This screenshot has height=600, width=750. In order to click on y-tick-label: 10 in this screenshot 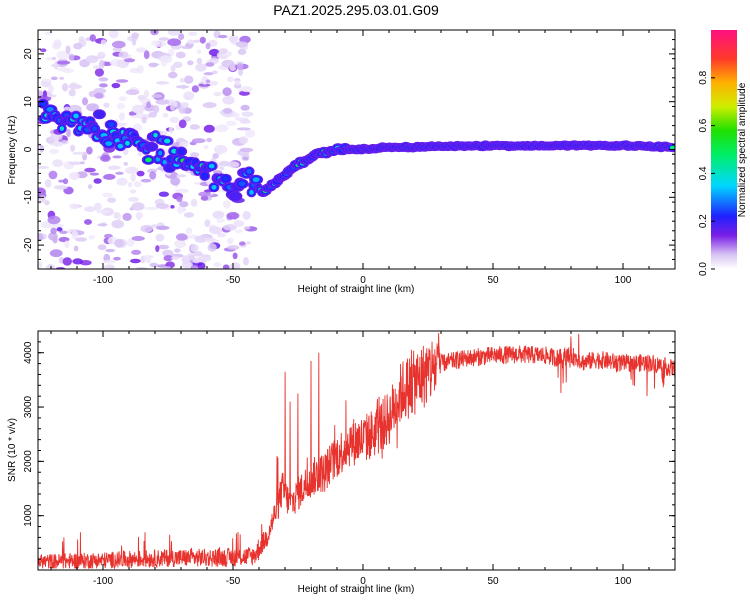, I will do `click(28, 102)`.